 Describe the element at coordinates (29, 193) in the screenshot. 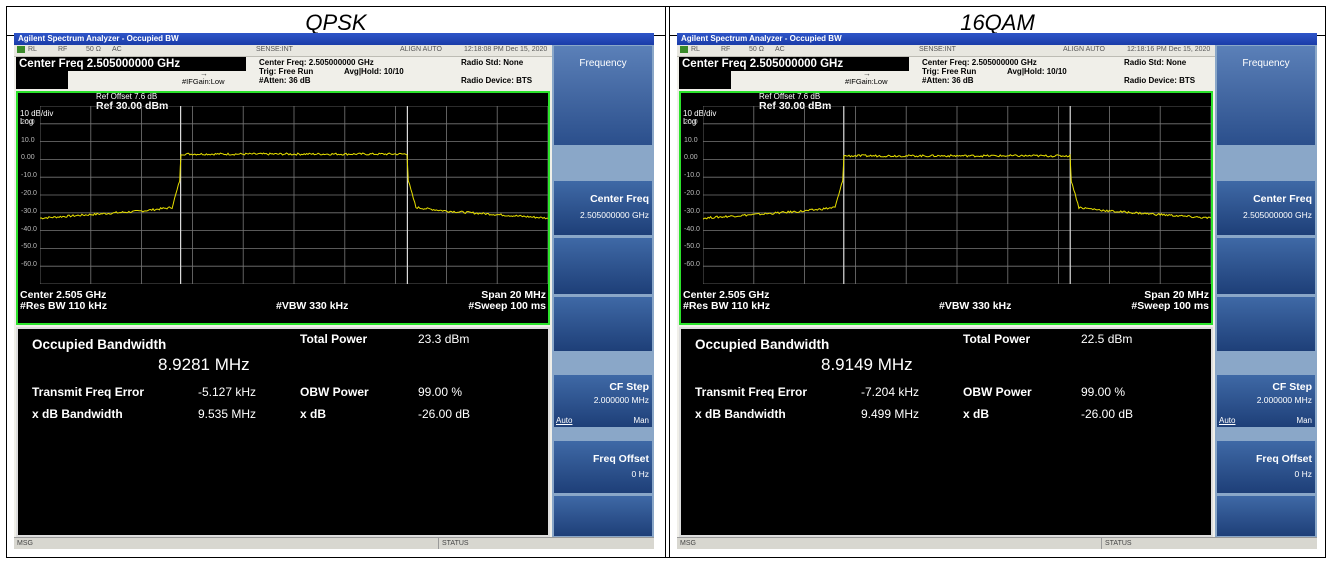

I see `y-tick-label: -20.0` at that location.